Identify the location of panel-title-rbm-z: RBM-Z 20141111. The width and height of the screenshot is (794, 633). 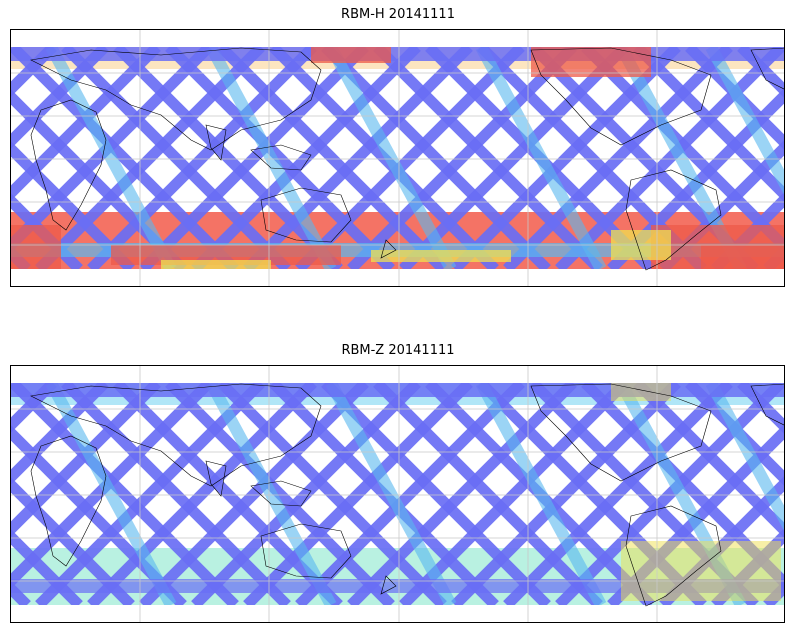
(398, 350).